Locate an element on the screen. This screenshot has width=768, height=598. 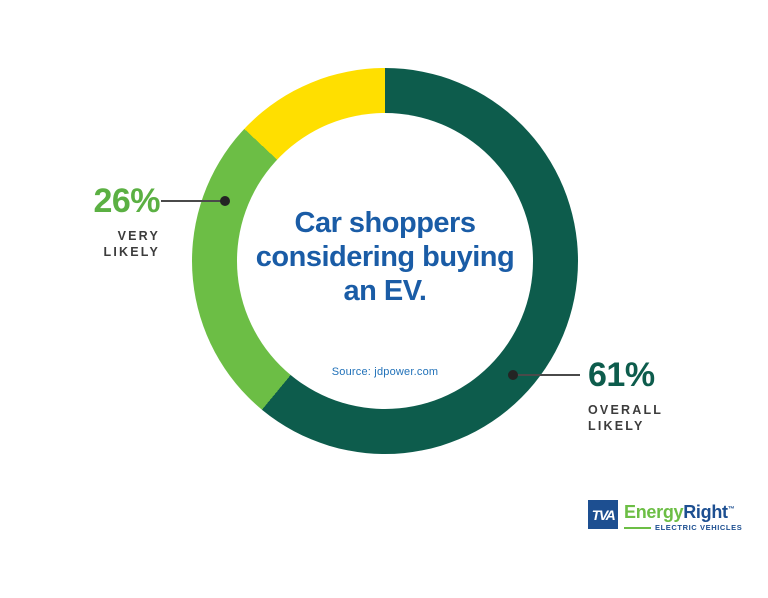
label-overall: OVERALL is located at coordinates (626, 409).